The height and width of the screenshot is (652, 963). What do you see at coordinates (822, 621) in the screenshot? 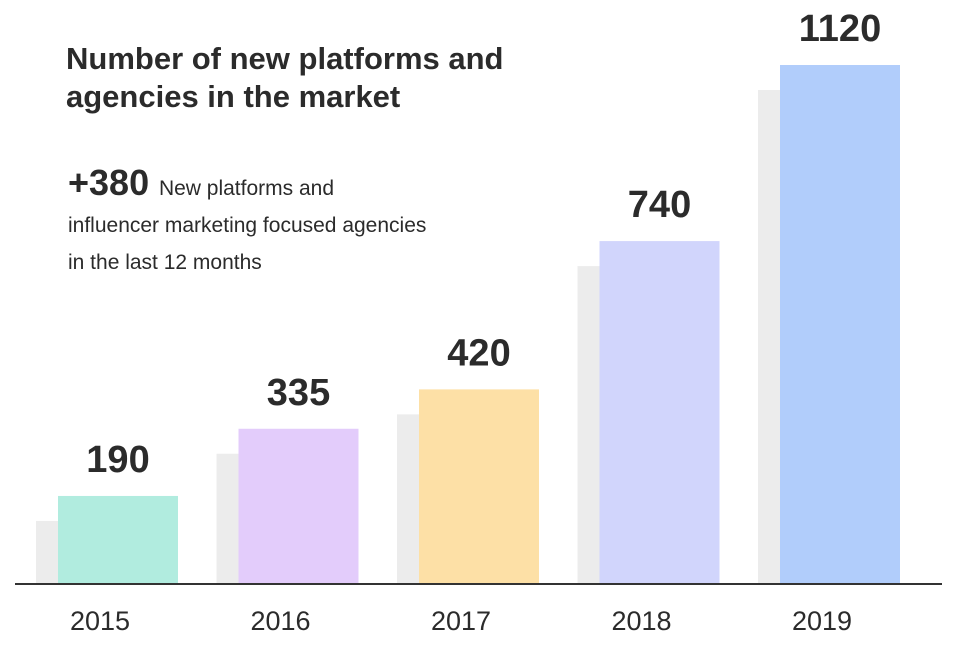
I see `tick-label-2019: 2019` at bounding box center [822, 621].